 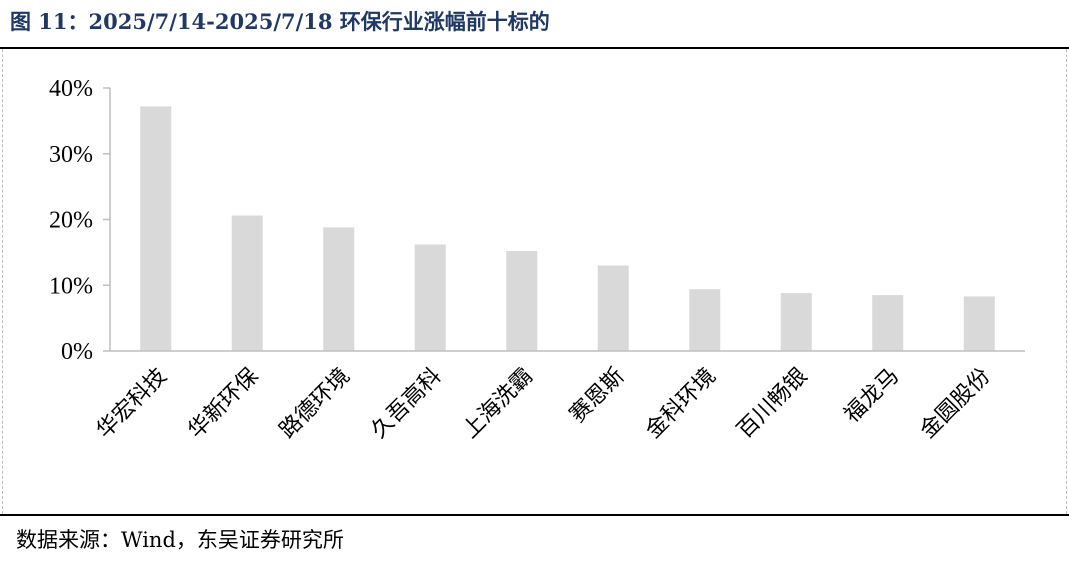 What do you see at coordinates (534, 48) in the screenshot?
I see `top-rule` at bounding box center [534, 48].